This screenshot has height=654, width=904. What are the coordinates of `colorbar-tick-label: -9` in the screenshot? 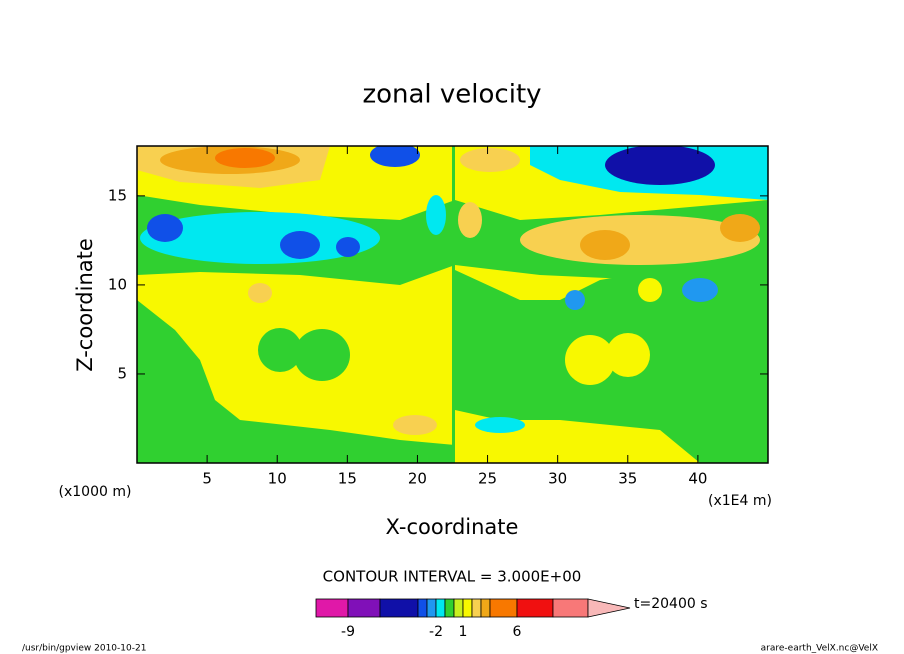 It's located at (348, 632).